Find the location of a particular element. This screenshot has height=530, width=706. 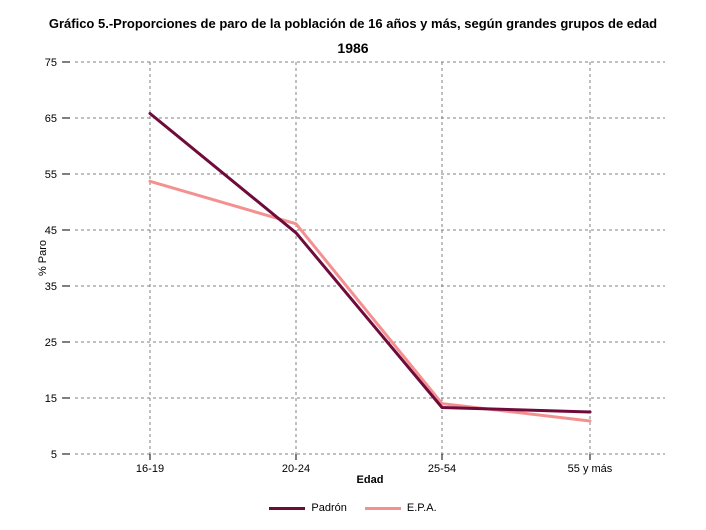

y-tick-label: 45 is located at coordinates (51, 231).